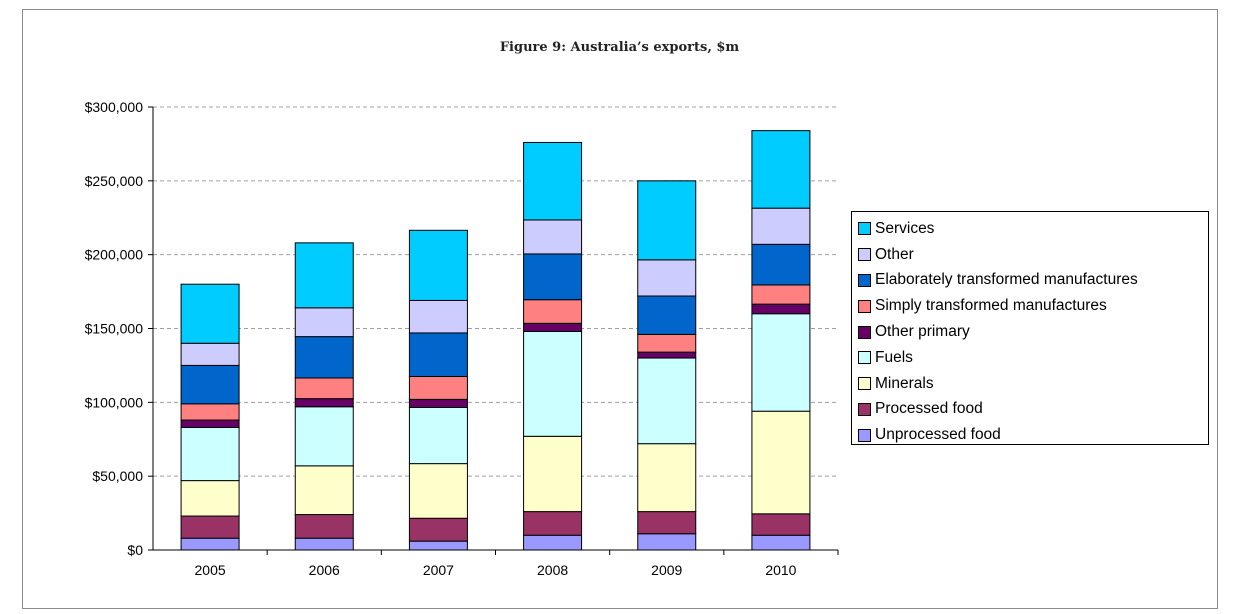  I want to click on x-tick-label: 2009, so click(666, 570).